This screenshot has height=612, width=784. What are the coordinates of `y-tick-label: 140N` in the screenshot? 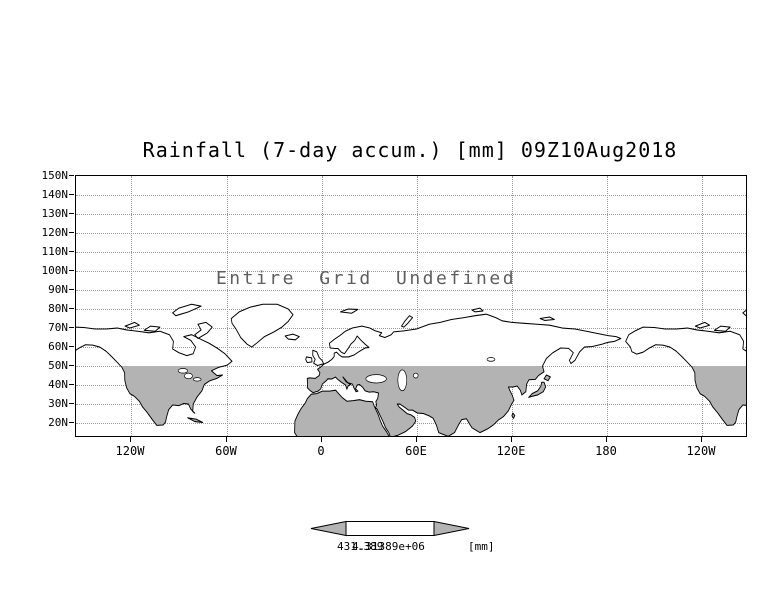 It's located at (55, 194).